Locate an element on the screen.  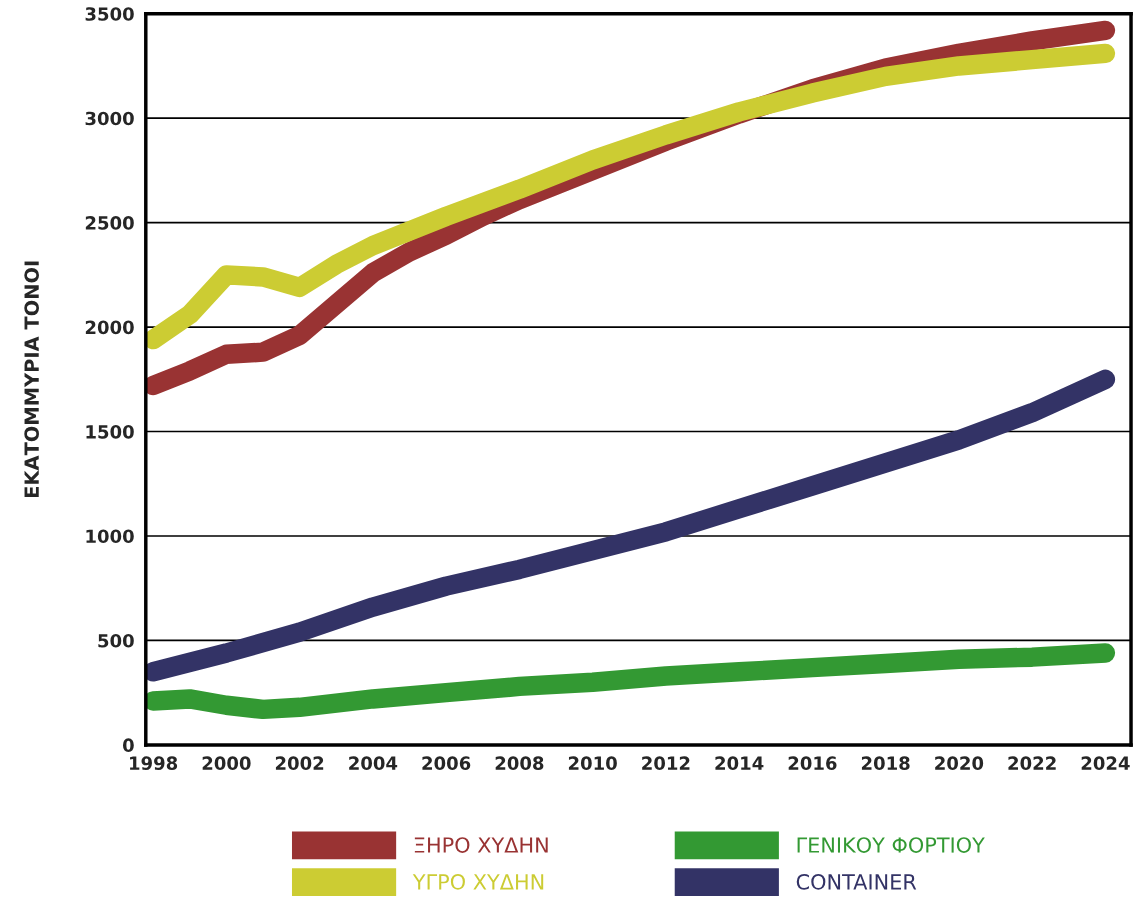
y-tick-label: 0 is located at coordinates (128, 745).